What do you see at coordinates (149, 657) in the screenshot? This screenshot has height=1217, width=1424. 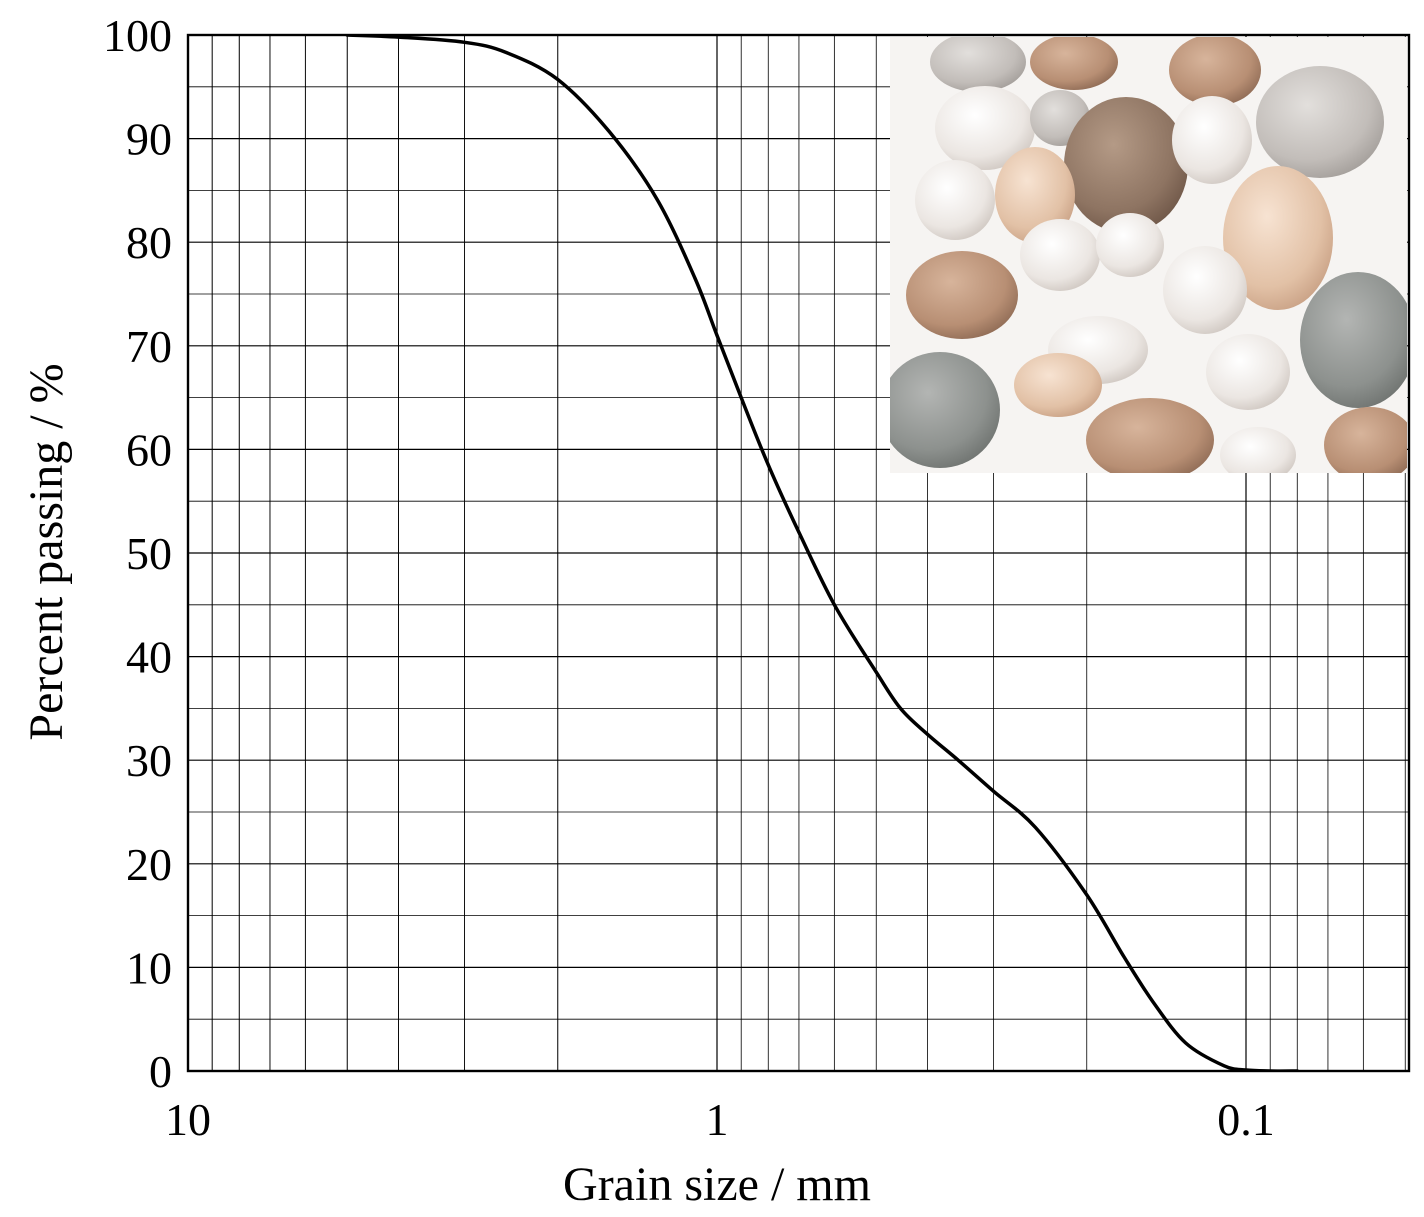 I see `y-tick-label: 40` at bounding box center [149, 657].